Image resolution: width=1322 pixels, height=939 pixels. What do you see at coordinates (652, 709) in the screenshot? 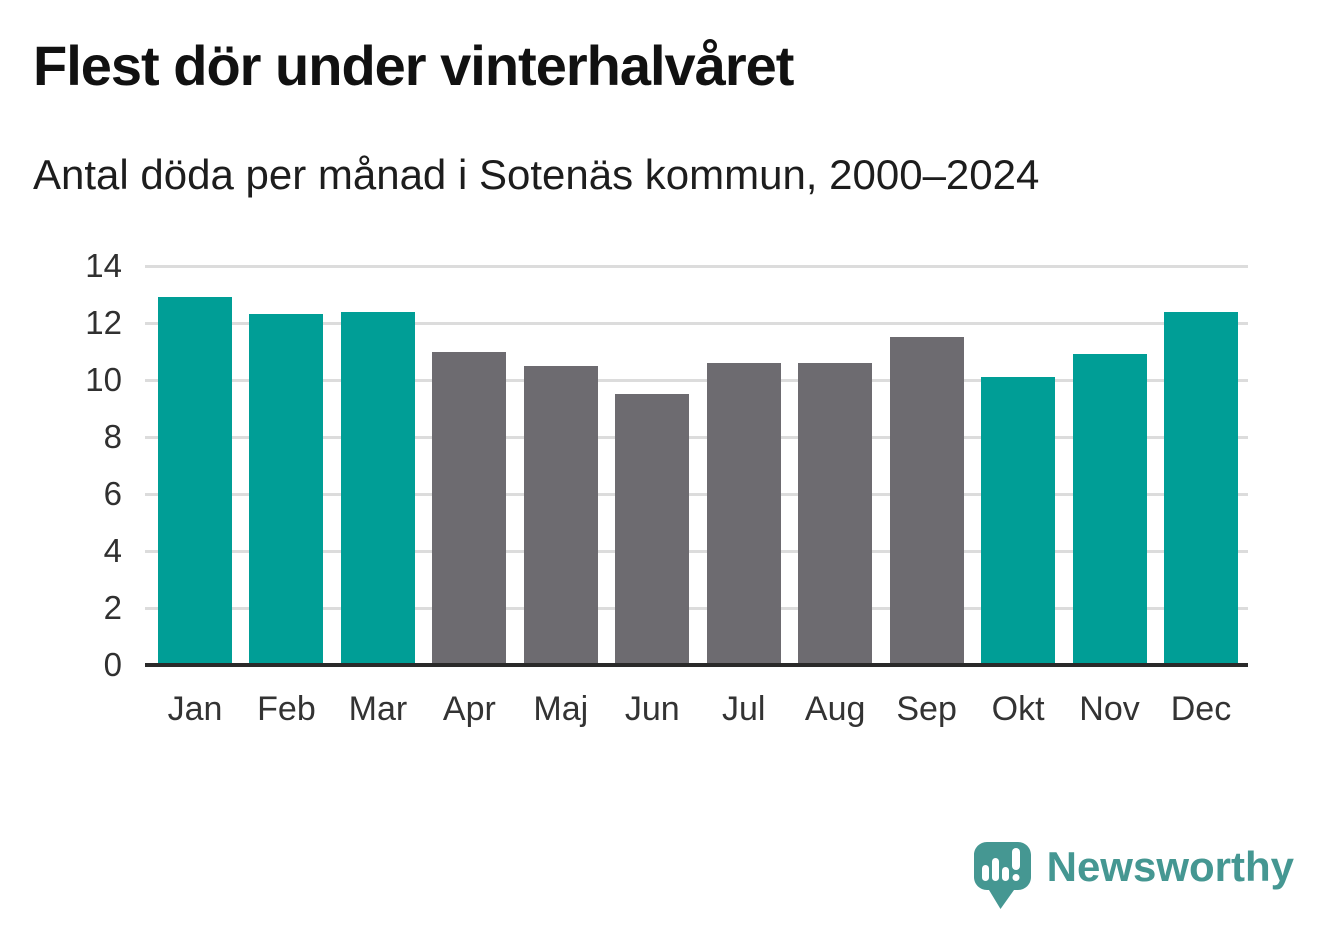
I see `x-tick-label: Jun` at bounding box center [652, 709].